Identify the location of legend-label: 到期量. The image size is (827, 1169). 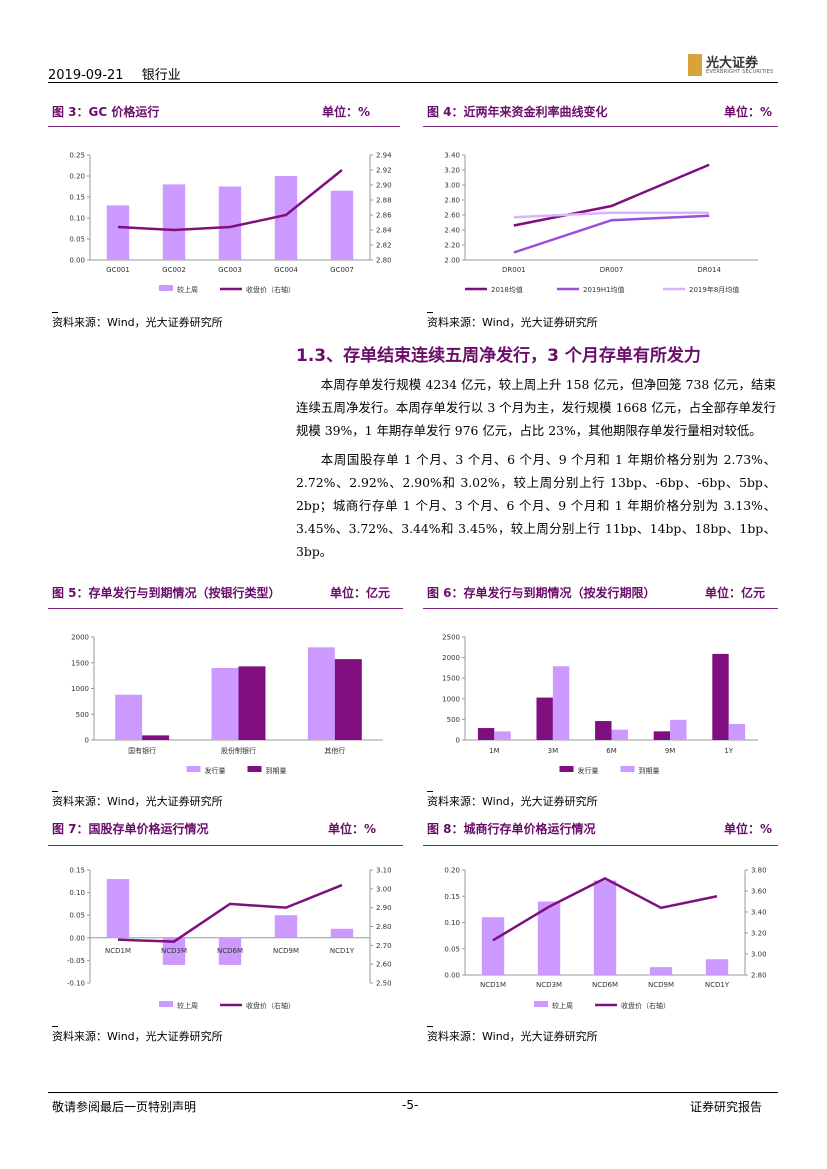
(649, 771).